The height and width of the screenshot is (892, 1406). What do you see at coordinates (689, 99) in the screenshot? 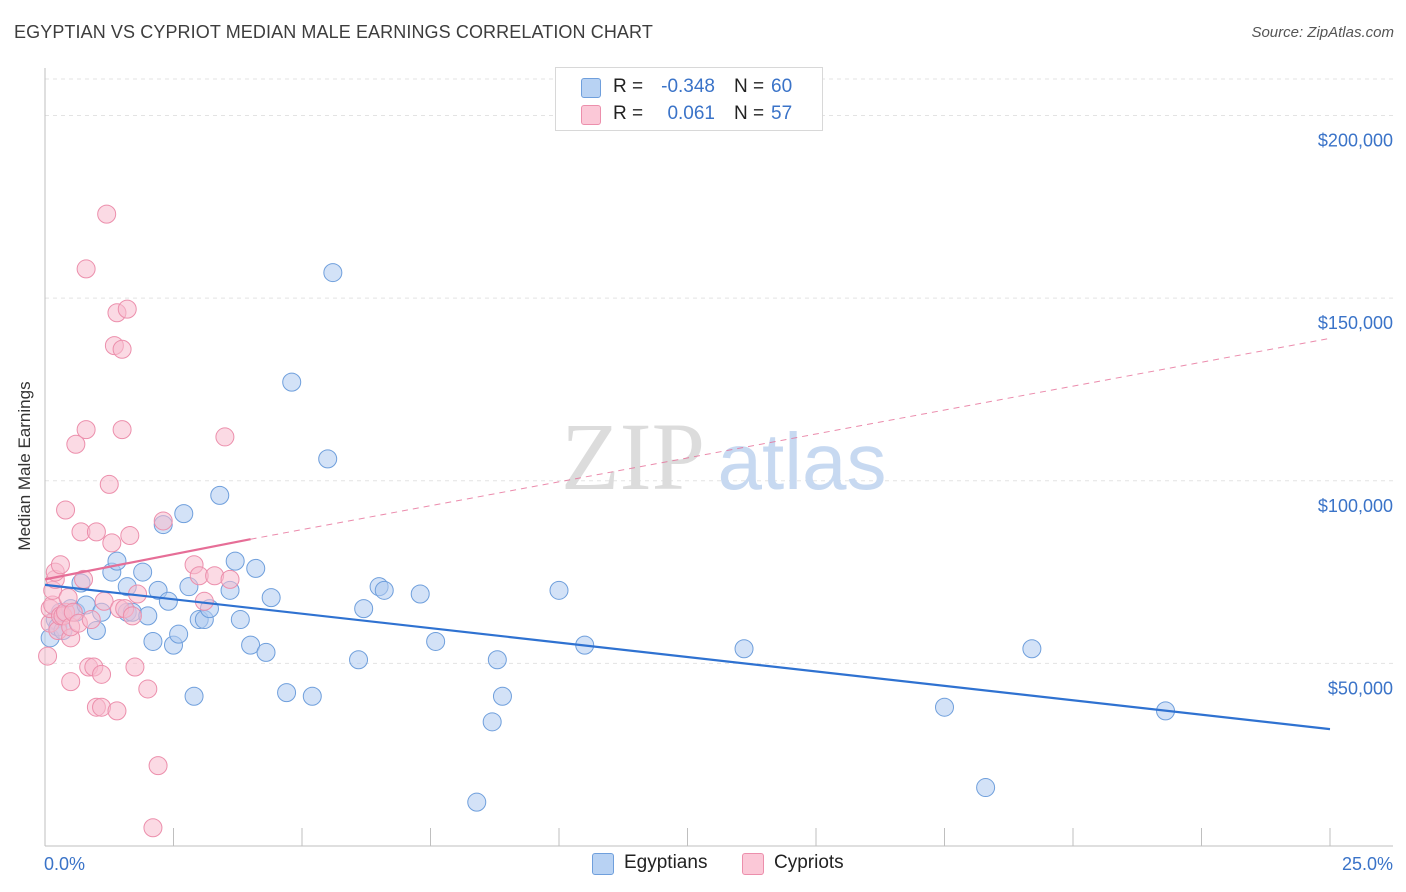
I see `correlation-legend: R = -0.348 N = 60 R = 0.061 N = 57` at bounding box center [689, 99].